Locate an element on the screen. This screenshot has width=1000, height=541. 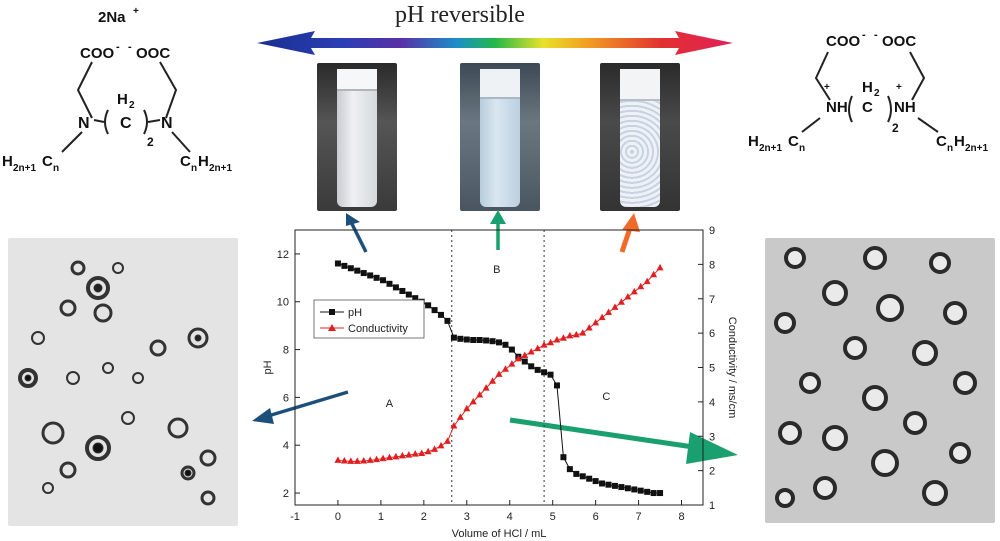
left-carboxylate-1: COO is located at coordinates (97, 53).